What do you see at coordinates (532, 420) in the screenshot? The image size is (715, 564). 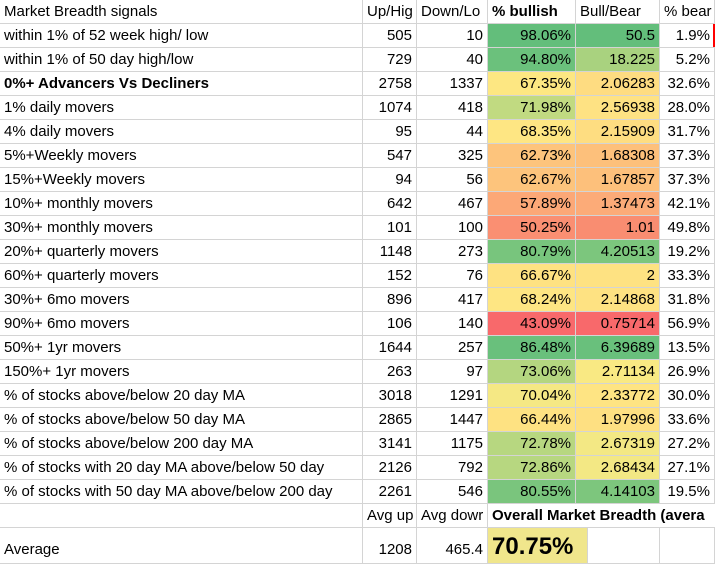 I see `row-pct-bullish: 66.44%` at bounding box center [532, 420].